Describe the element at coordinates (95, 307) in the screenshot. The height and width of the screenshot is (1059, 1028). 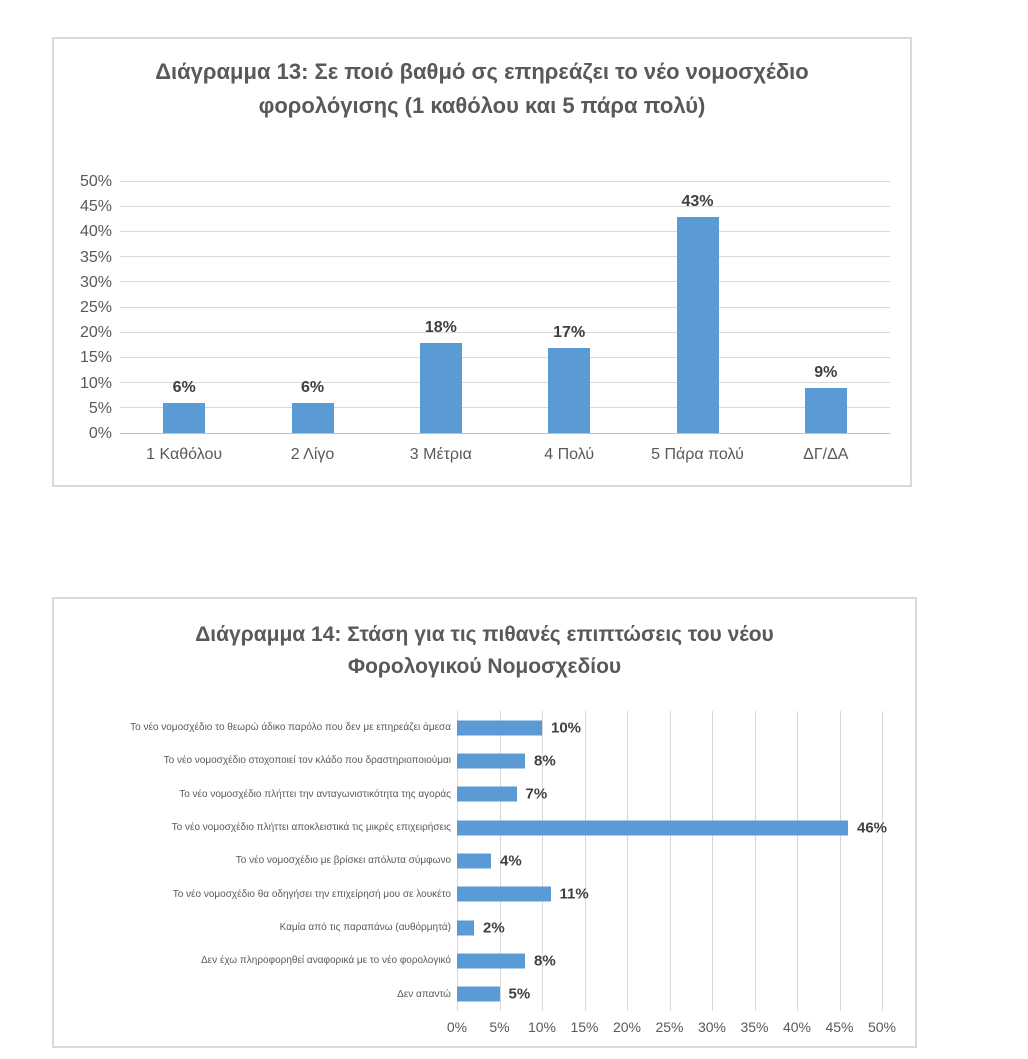
I see `y-tick-label: 25%` at that location.